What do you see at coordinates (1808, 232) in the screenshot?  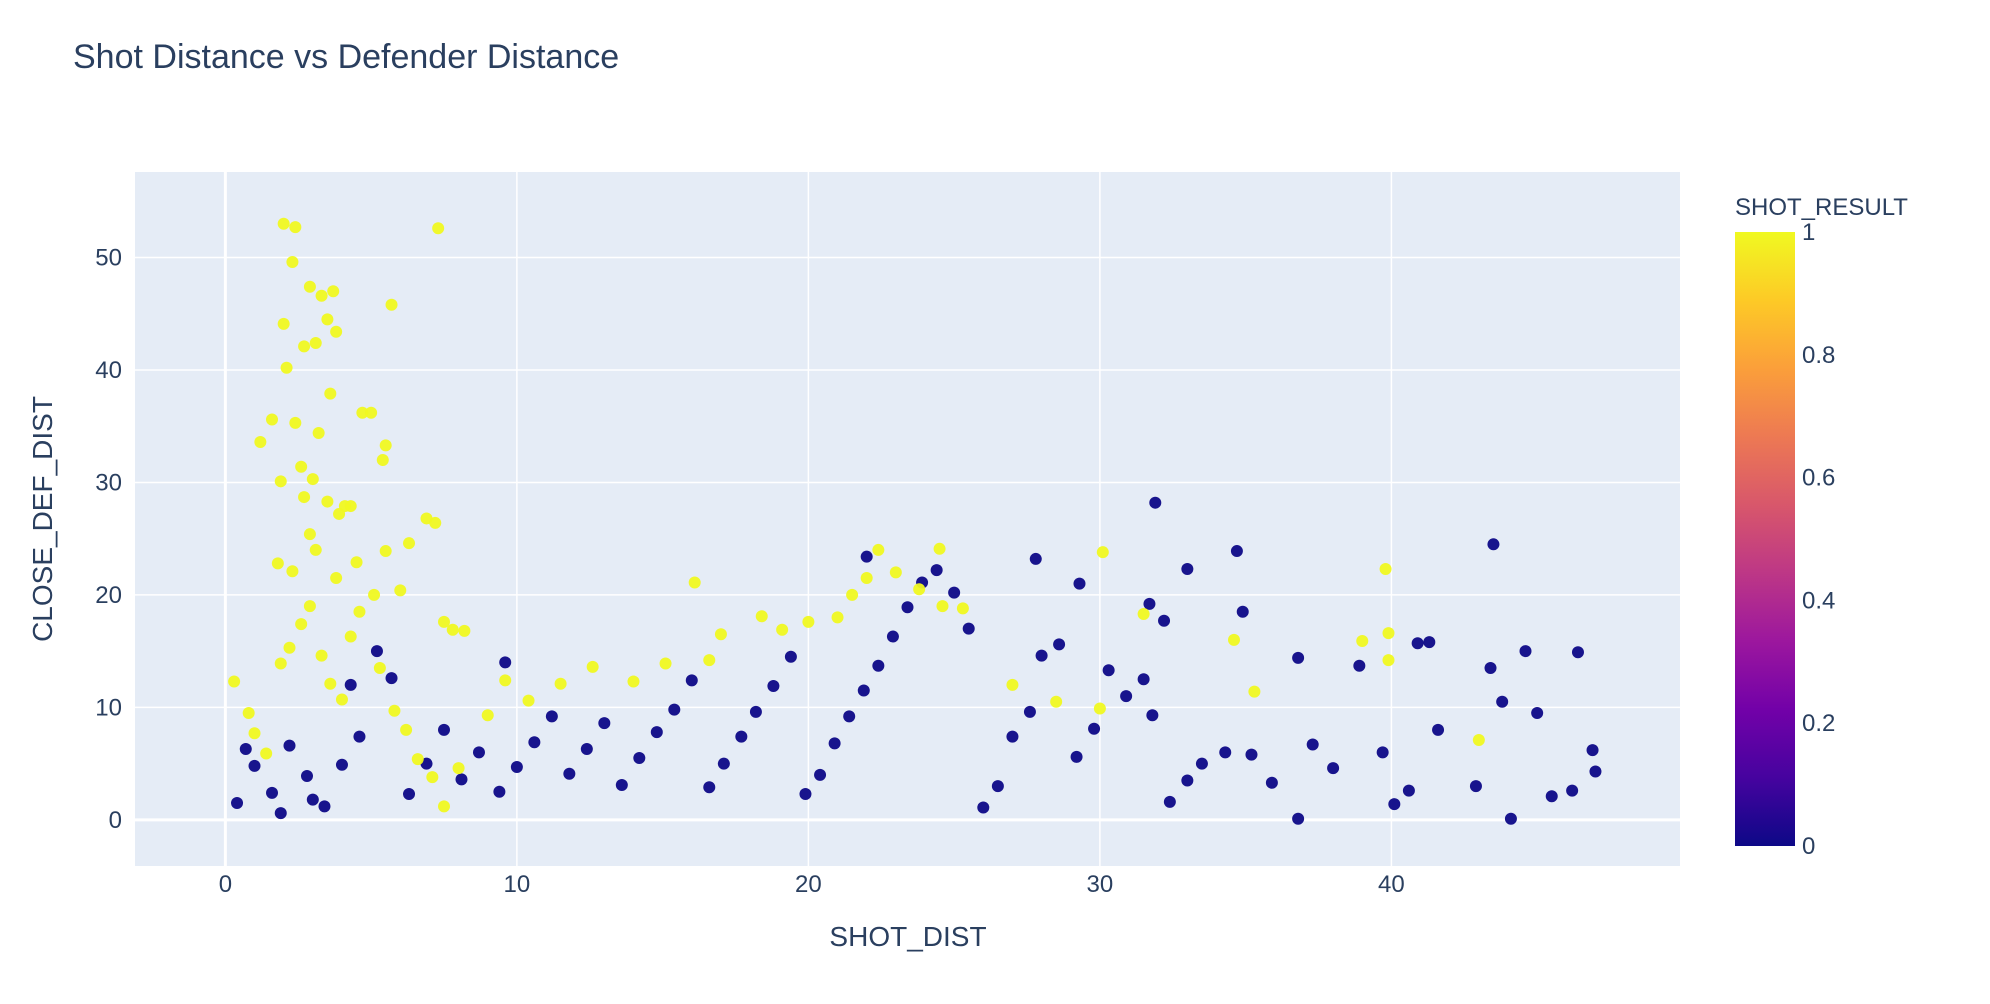 I see `colorbar-tick-label: 1` at bounding box center [1808, 232].